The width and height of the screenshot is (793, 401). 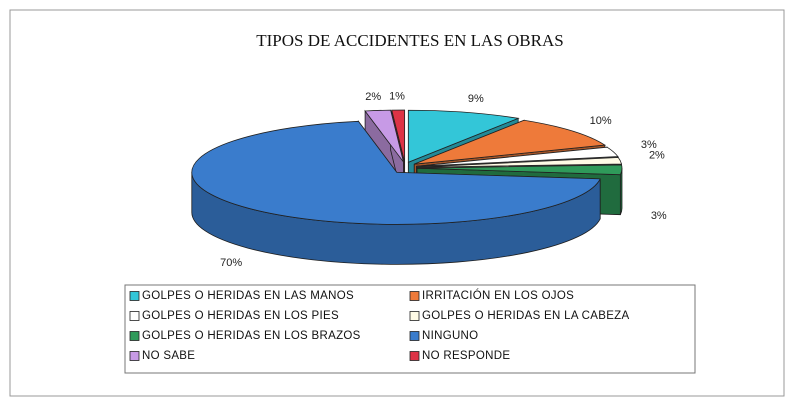 What do you see at coordinates (231, 263) in the screenshot?
I see `data-label: 70%` at bounding box center [231, 263].